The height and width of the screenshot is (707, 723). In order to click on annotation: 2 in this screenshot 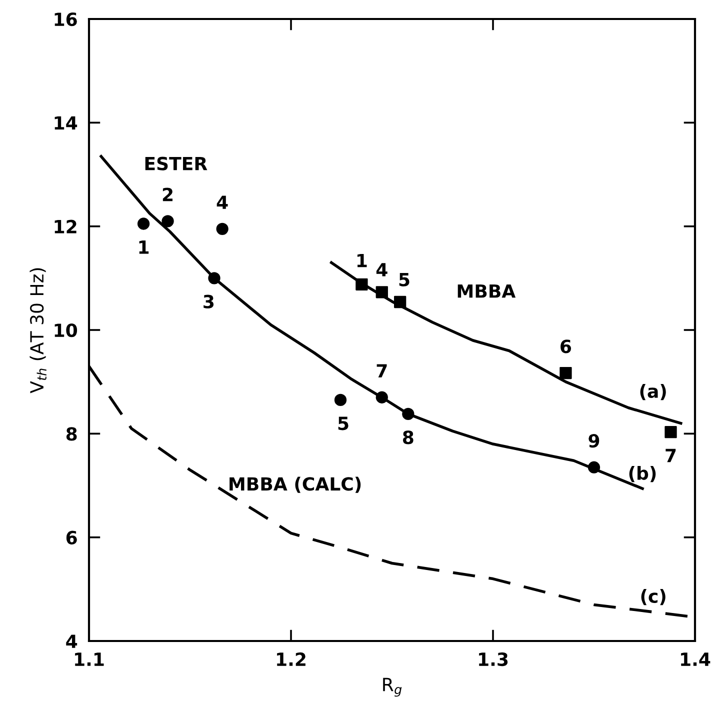, I will do `click(167, 195)`.